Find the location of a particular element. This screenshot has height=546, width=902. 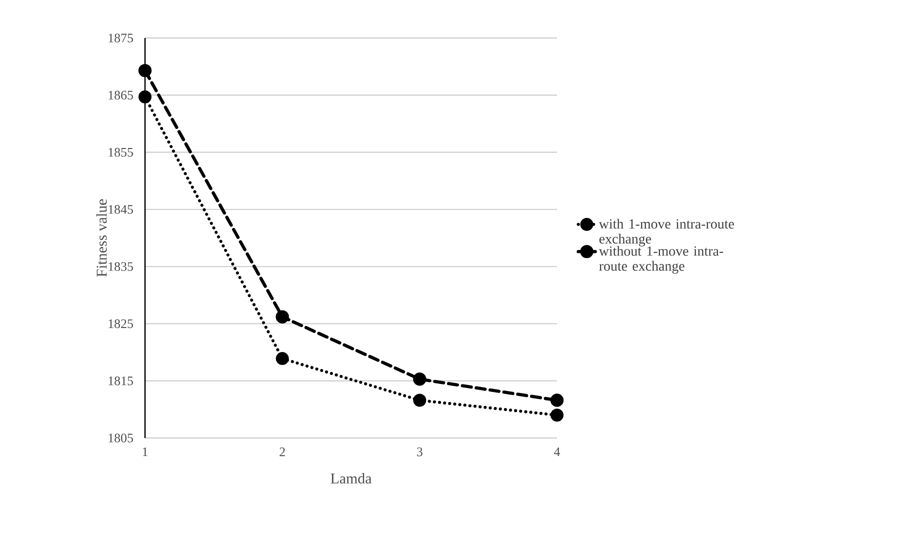

y-tick-label: 1845 is located at coordinates (120, 209).